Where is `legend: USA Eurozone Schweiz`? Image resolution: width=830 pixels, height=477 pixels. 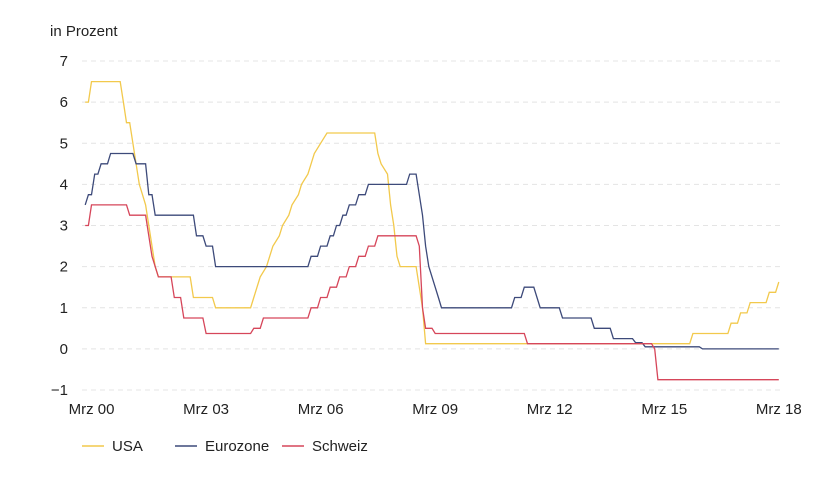 legend: USA Eurozone Schweiz is located at coordinates (225, 446).